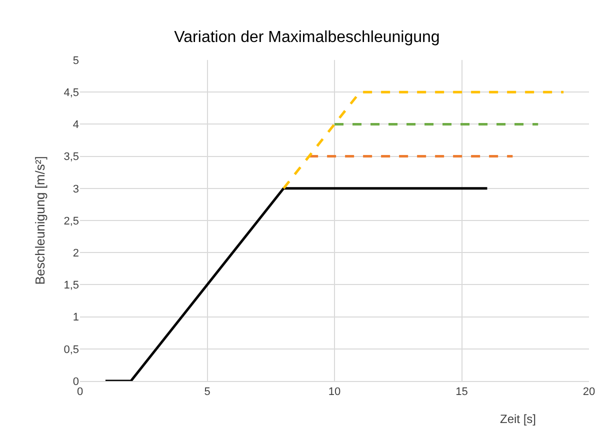 The image size is (614, 441). Describe the element at coordinates (518, 419) in the screenshot. I see `x-axis-title: Zeit [s]` at that location.